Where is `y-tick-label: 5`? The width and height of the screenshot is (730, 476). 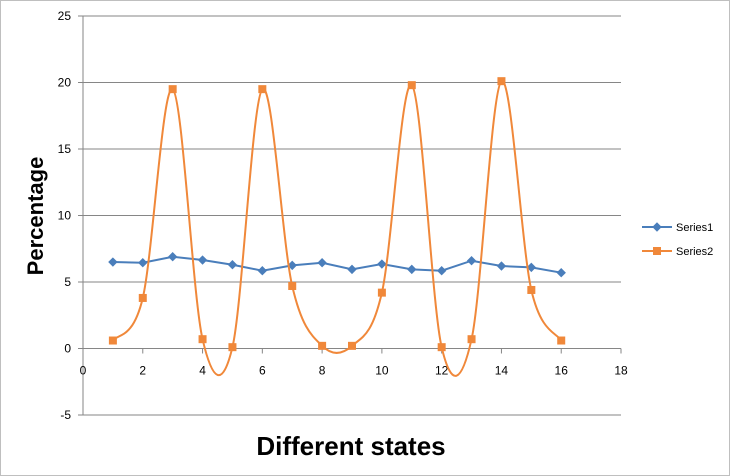 y-tick-label: 5 is located at coordinates (67, 282).